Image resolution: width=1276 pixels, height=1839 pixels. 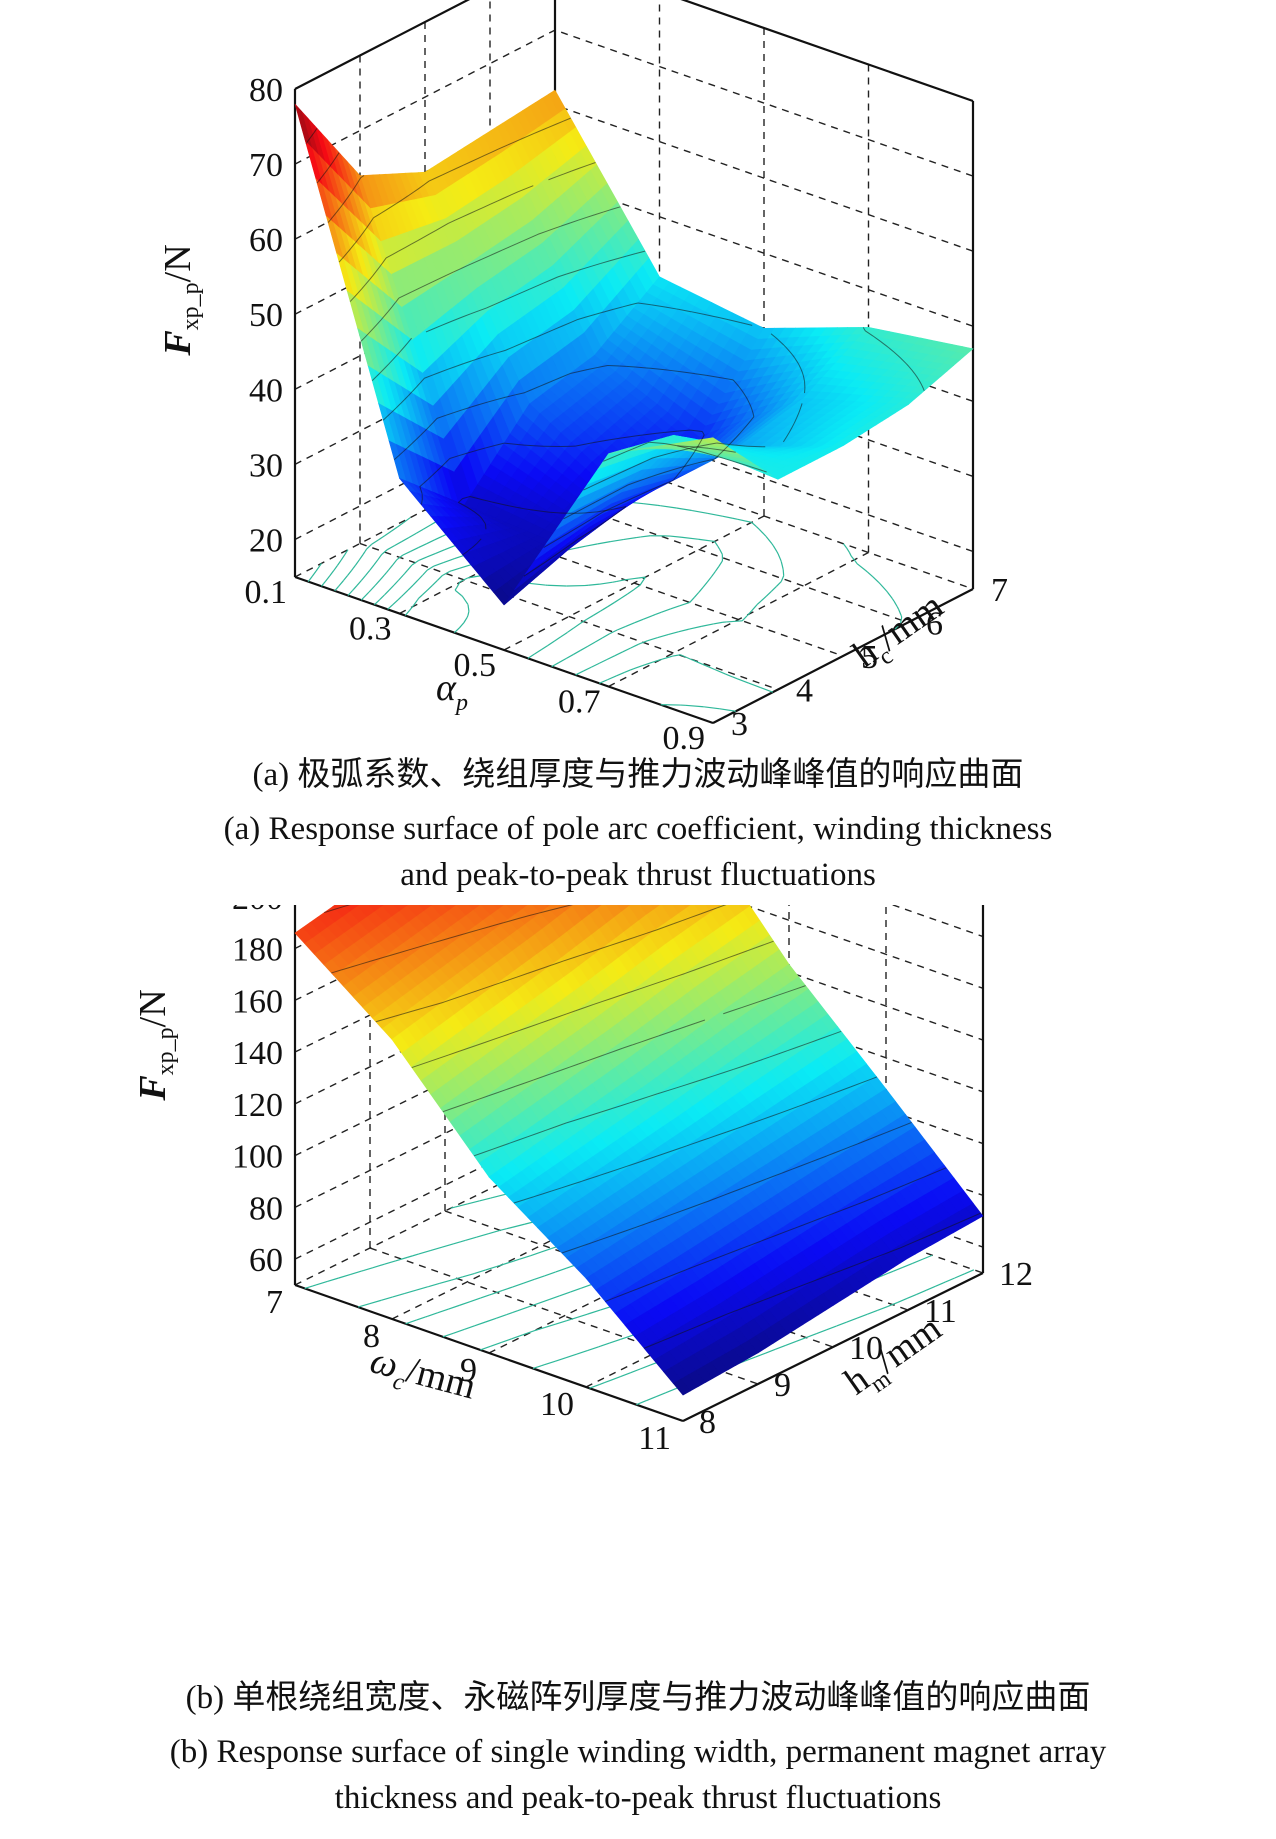 What do you see at coordinates (634, 51) in the screenshot?
I see `wall-grid-line` at bounding box center [634, 51].